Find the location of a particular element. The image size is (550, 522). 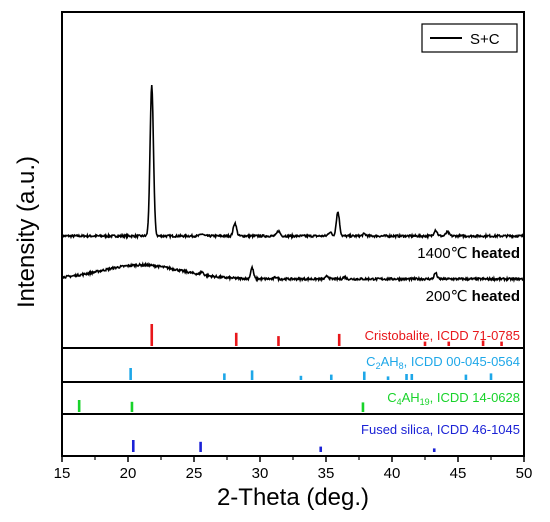

ref-label-cristobalite: Cristobalite, ICDD 71-0785 is located at coordinates (442, 335).